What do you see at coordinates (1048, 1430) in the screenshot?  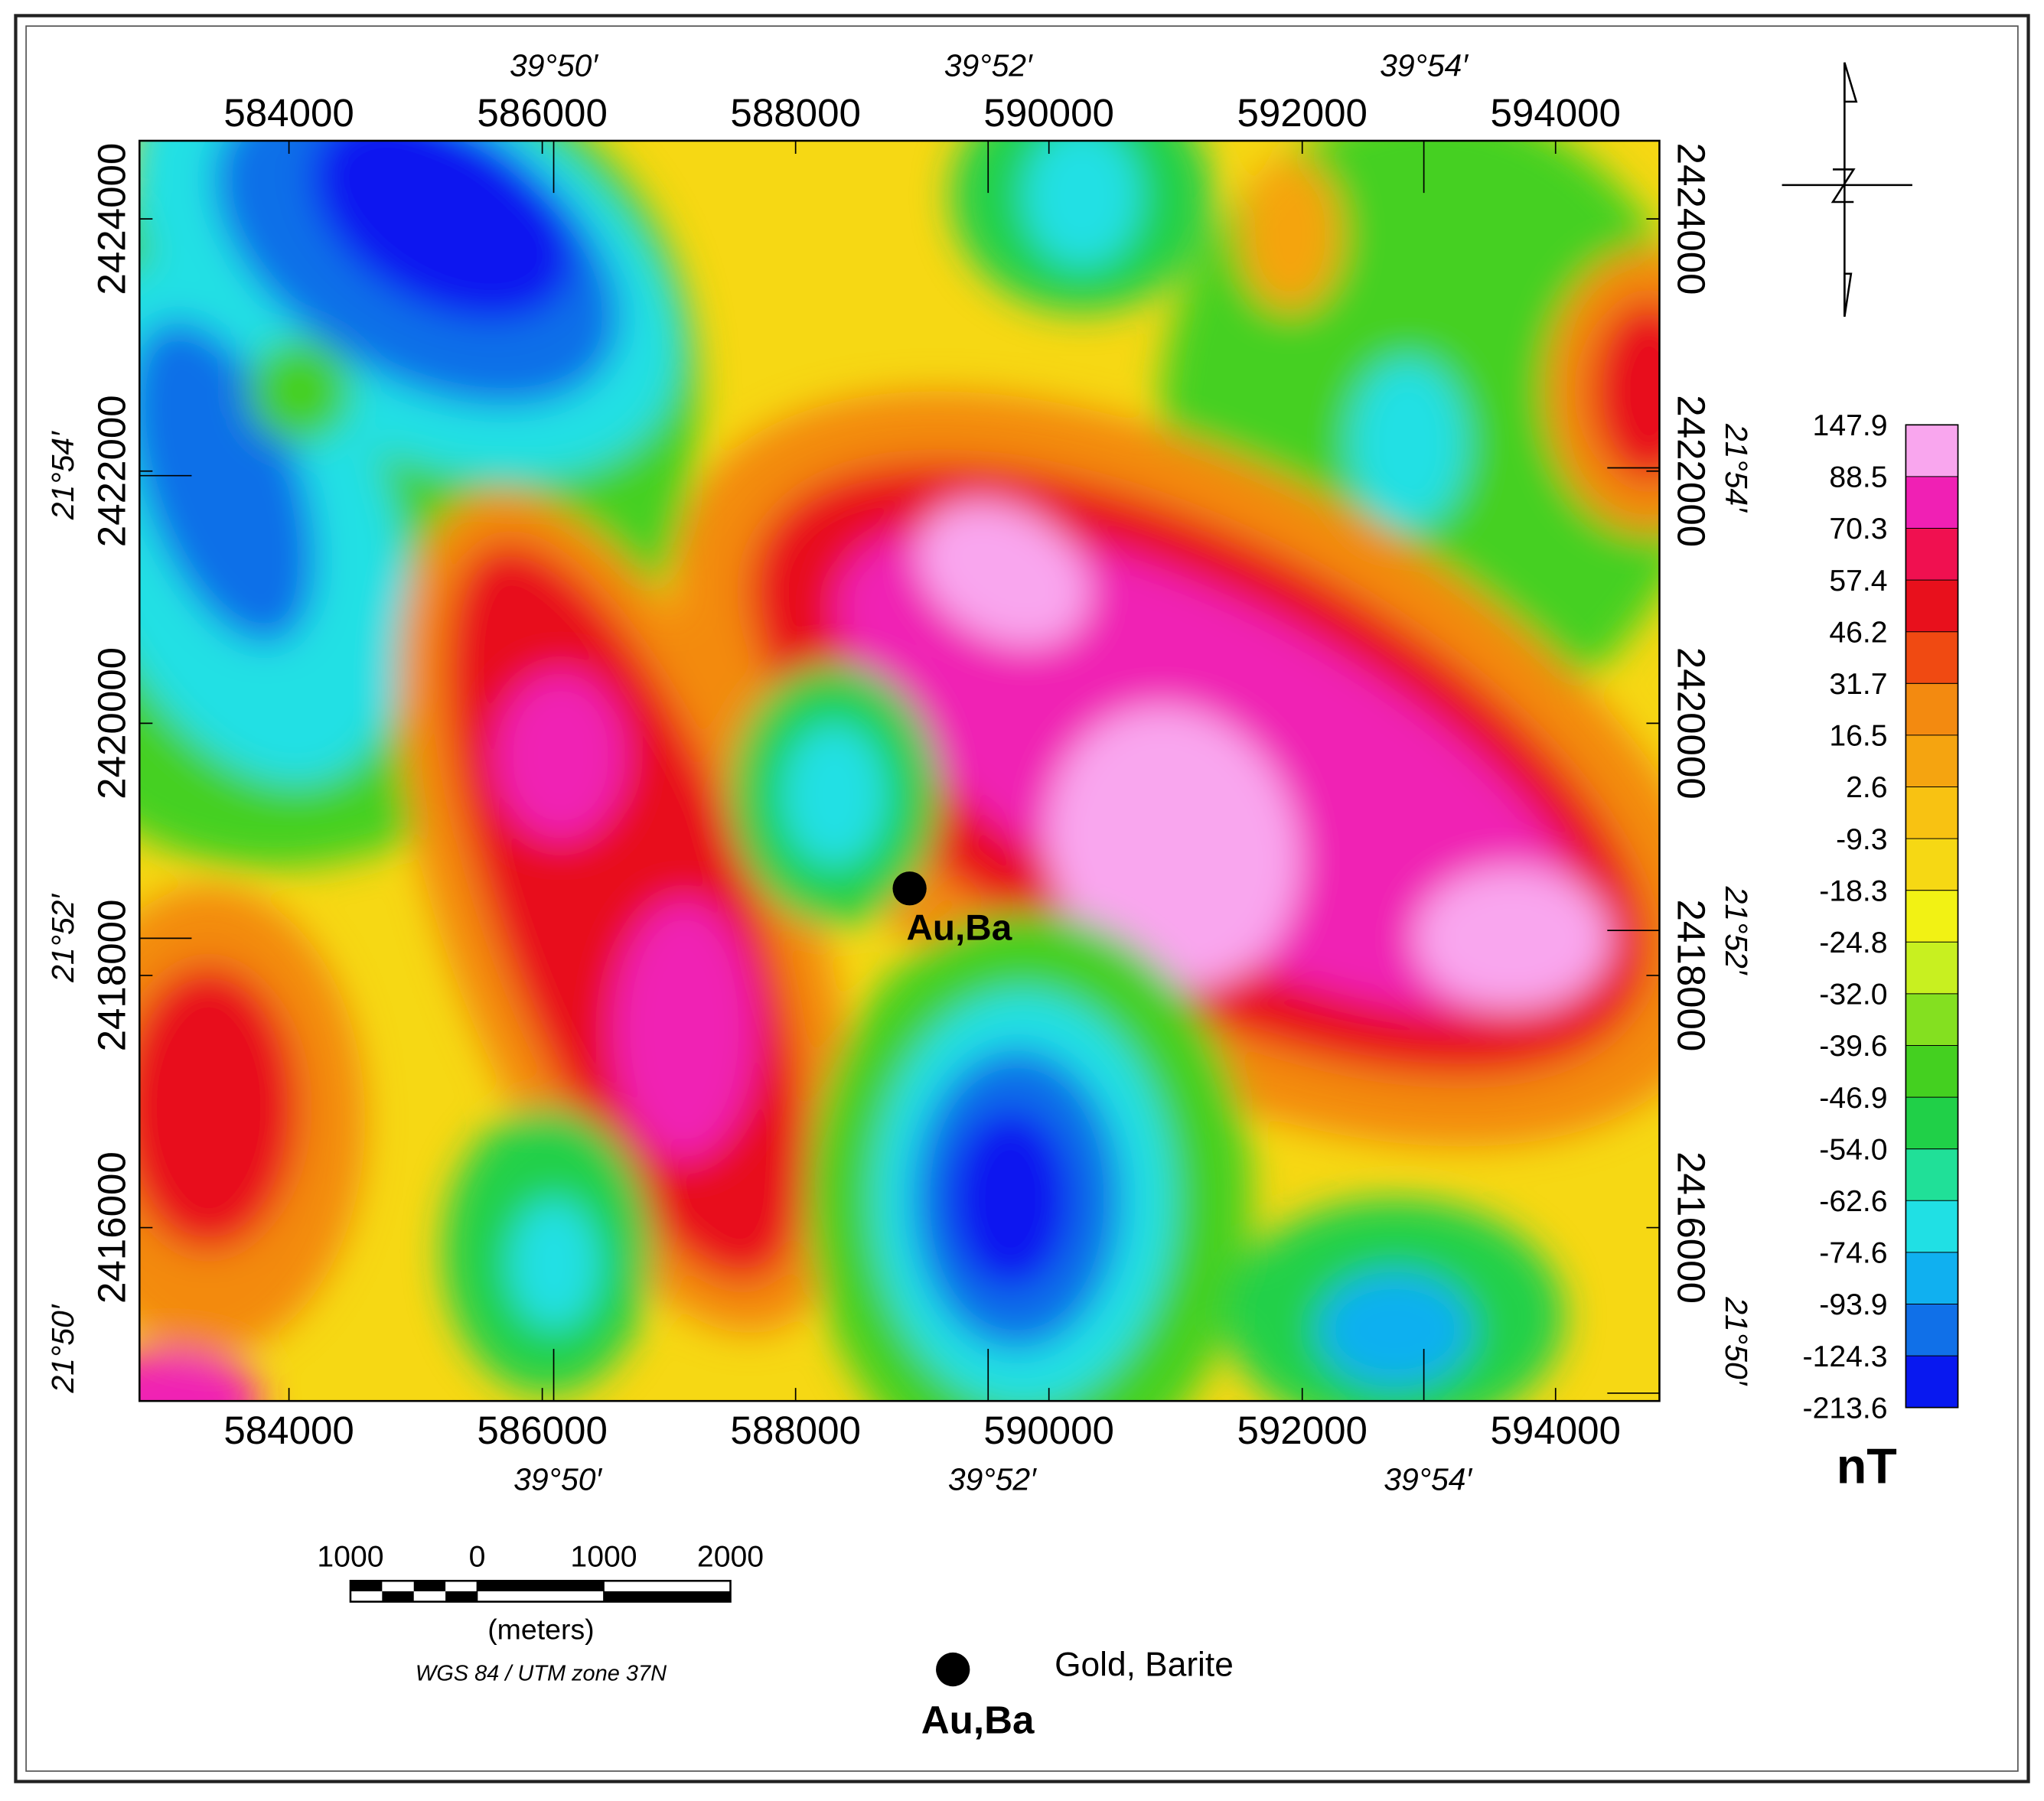 I see `x-tick-label: 590000` at bounding box center [1048, 1430].